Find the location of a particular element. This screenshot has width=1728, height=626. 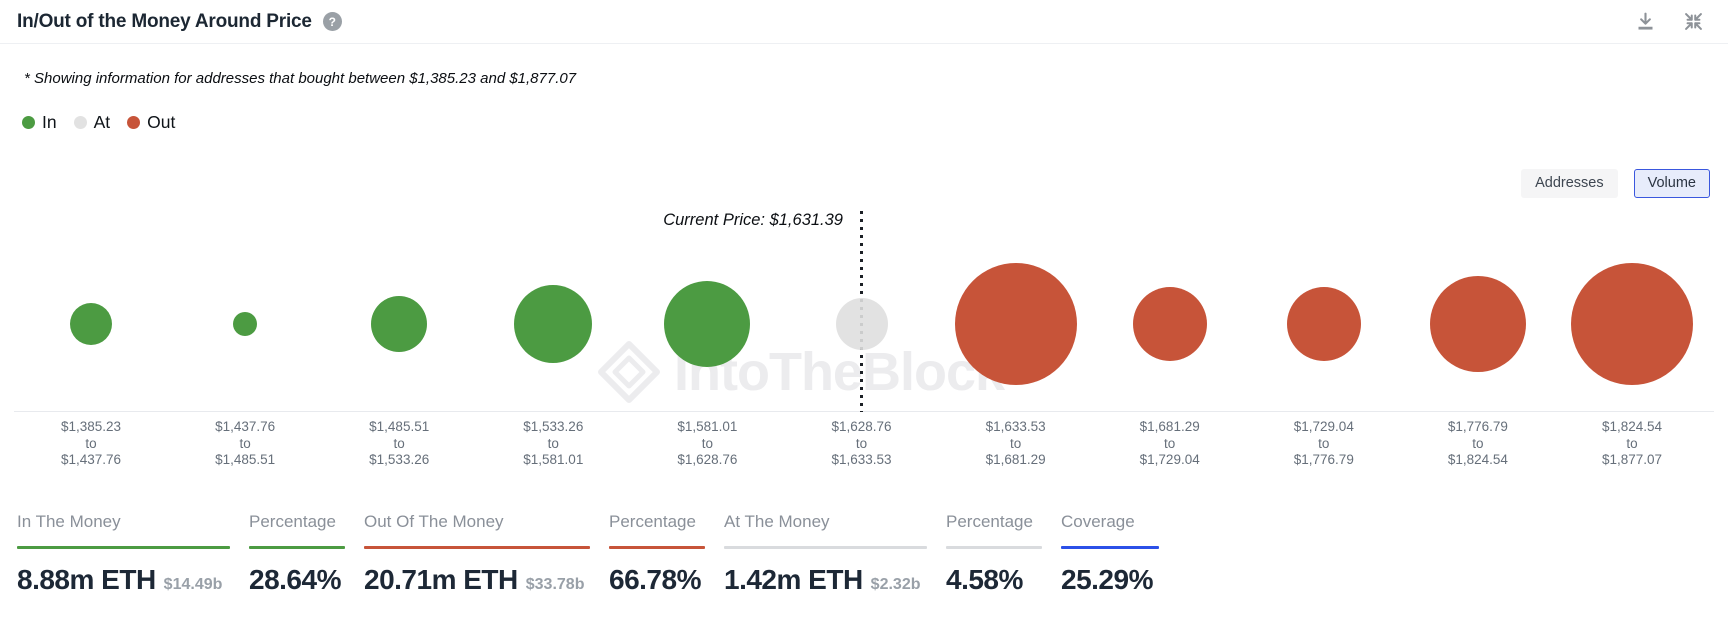

stat-header: At The Money is located at coordinates (777, 521).